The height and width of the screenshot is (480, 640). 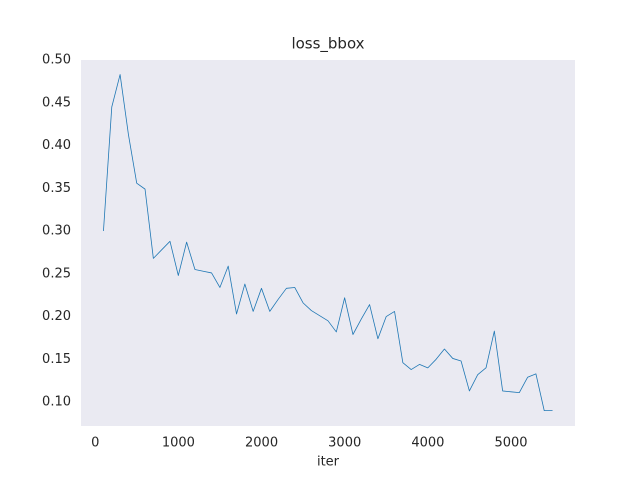 I want to click on y-tick-label: 0.15, so click(x=56, y=359).